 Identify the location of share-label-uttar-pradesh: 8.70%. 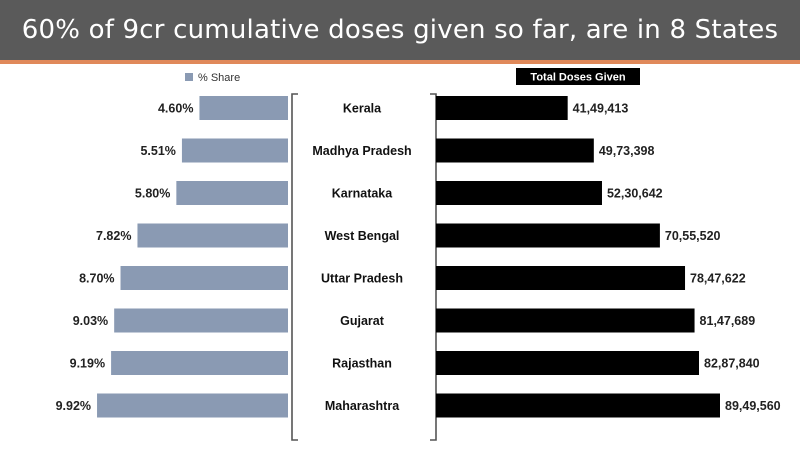
(96, 279).